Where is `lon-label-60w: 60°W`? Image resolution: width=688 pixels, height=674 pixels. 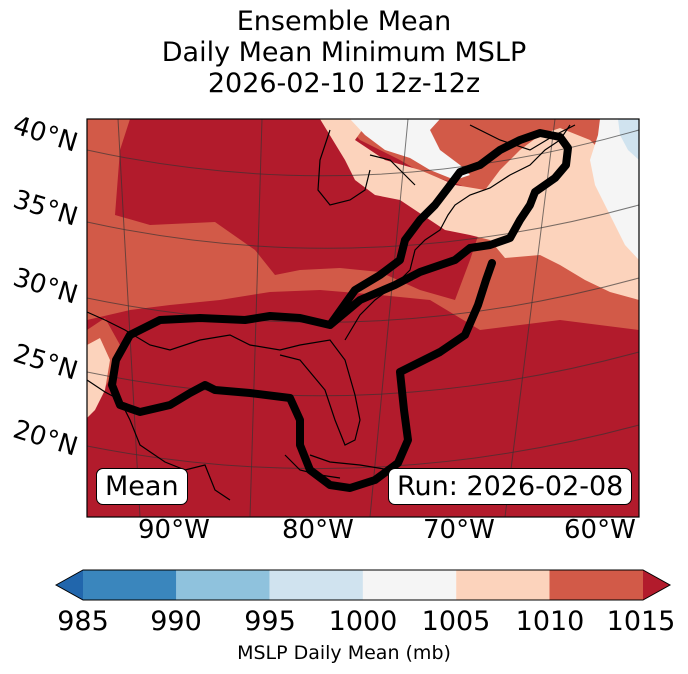
lon-label-60w: 60°W is located at coordinates (600, 530).